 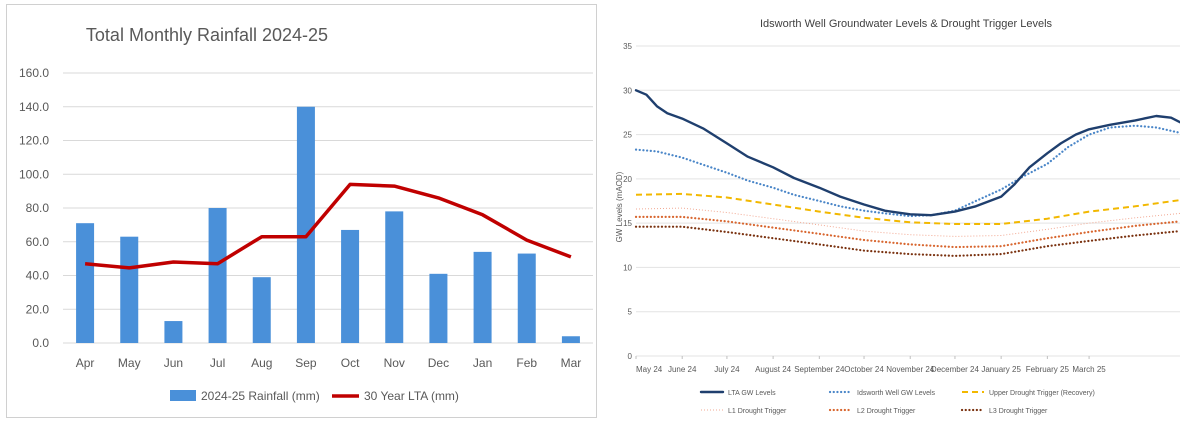 What do you see at coordinates (819, 369) in the screenshot?
I see `x-tick-label: September 24` at bounding box center [819, 369].